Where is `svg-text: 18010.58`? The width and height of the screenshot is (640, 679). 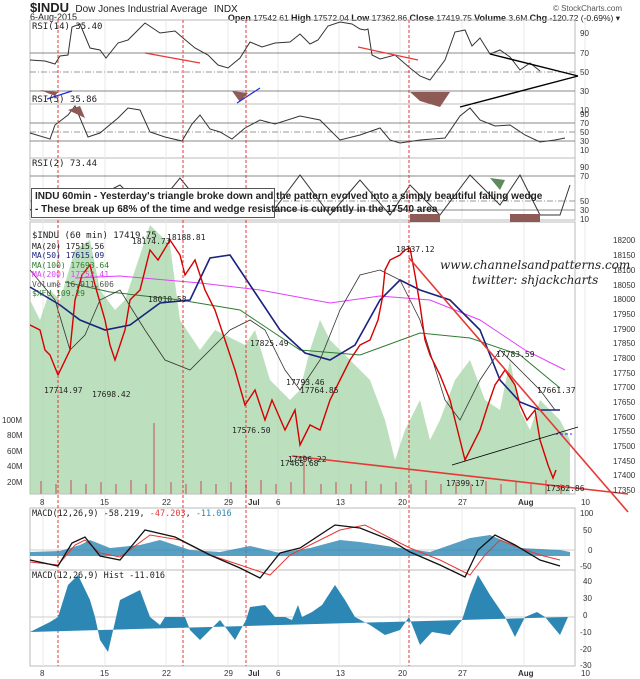 svg-text: 18010.58 is located at coordinates (167, 299).